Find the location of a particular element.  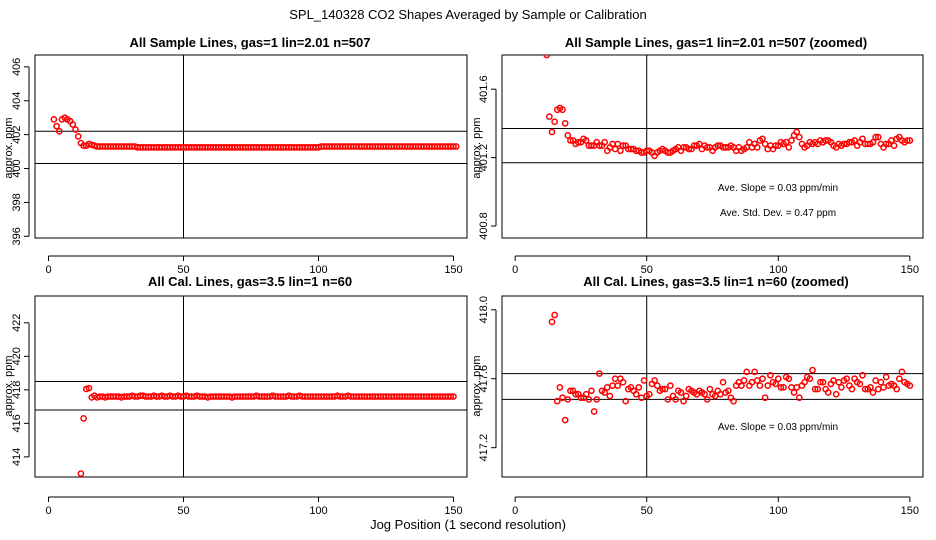

panel-title: All Sample Lines, gas=1 lin=2.01 n=507 is located at coordinates (250, 42).